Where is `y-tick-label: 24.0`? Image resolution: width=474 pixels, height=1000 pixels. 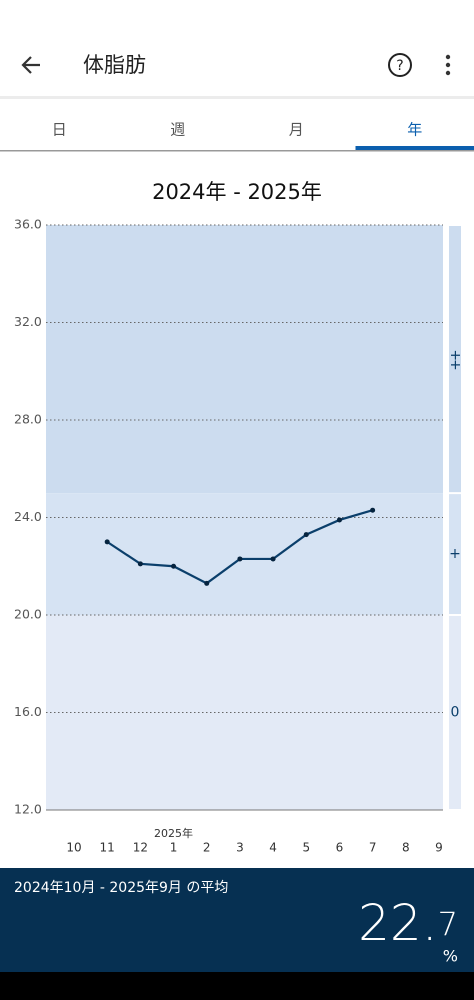
y-tick-label: 24.0 is located at coordinates (28, 516).